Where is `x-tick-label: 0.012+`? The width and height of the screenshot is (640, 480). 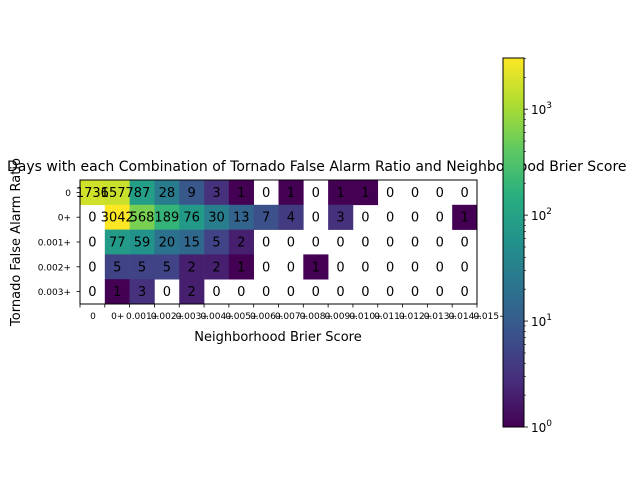
x-tick-label: 0.012+ is located at coordinates (415, 317).